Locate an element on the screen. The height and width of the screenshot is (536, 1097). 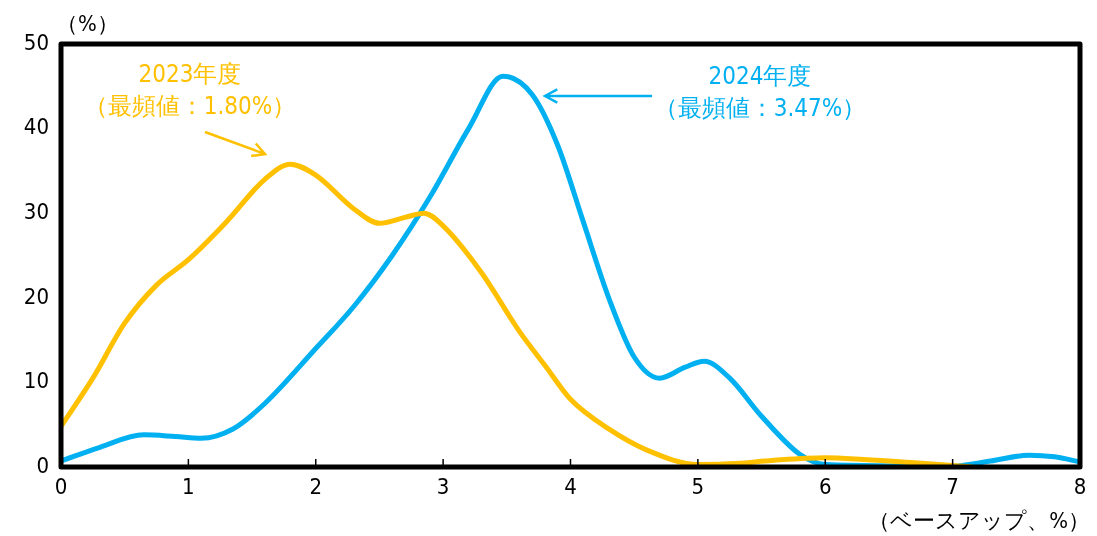
y-tick-label: 10 is located at coordinates (36, 381).